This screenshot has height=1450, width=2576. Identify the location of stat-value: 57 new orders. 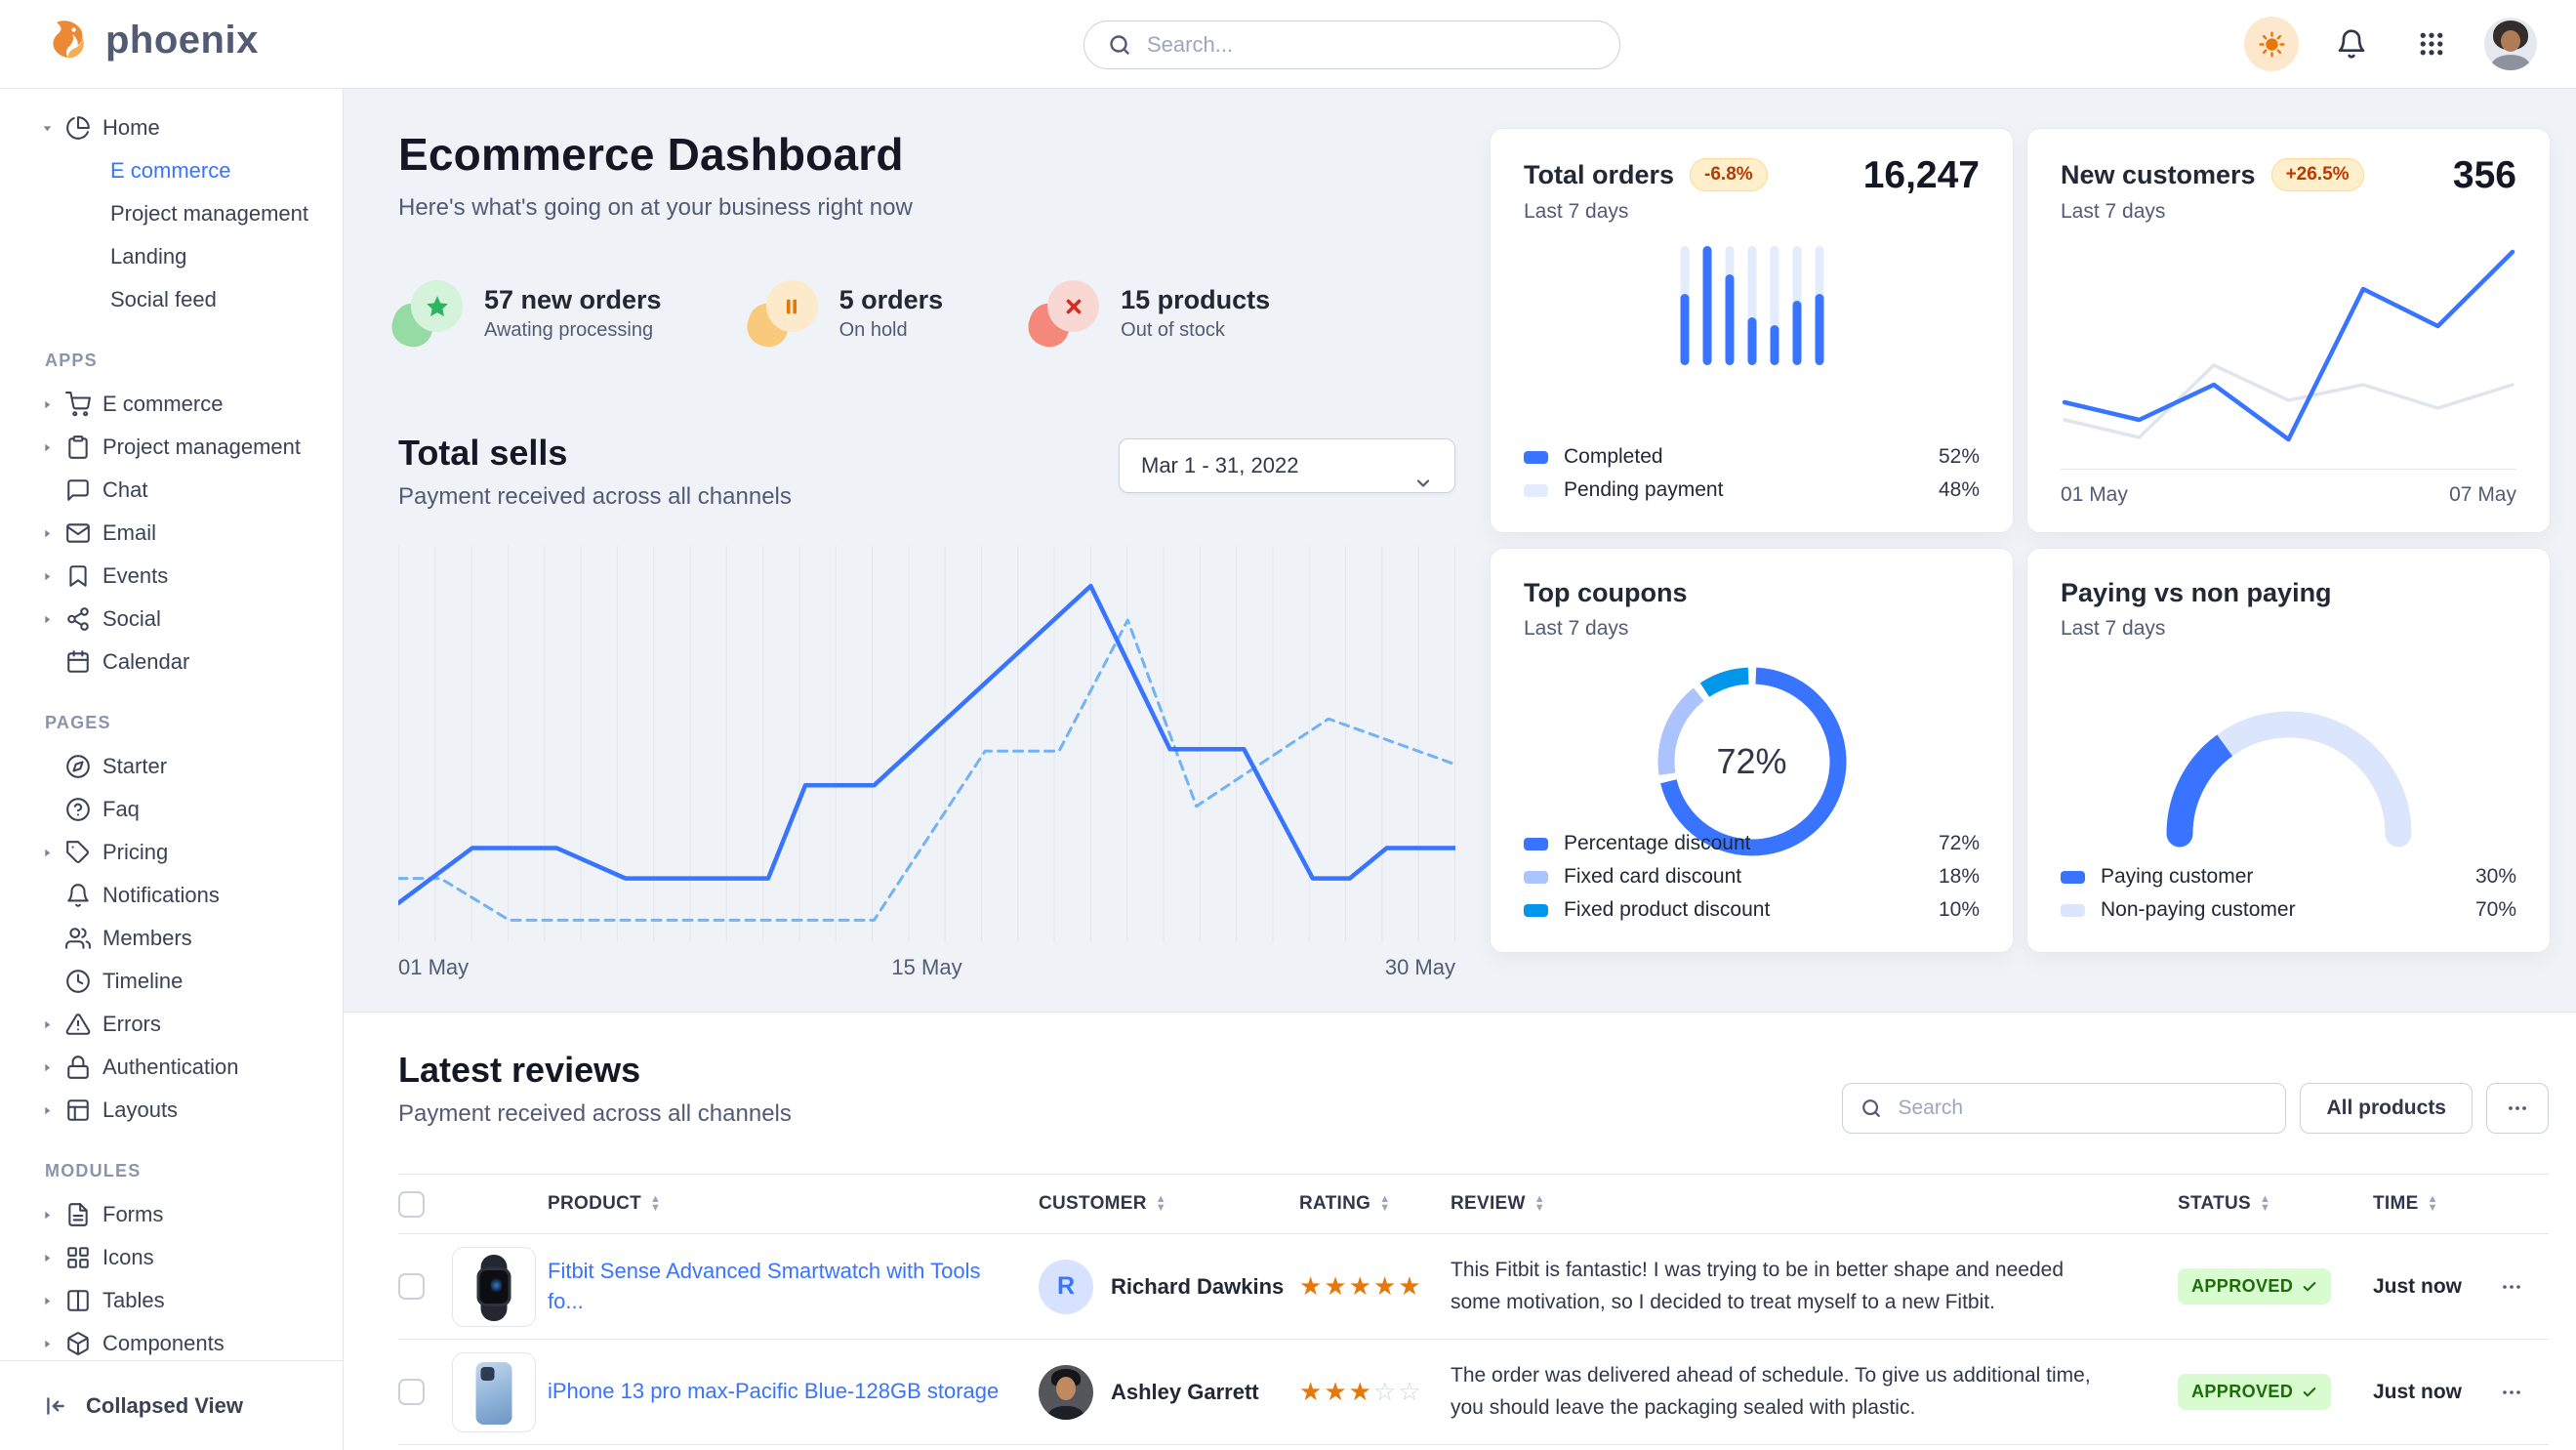
(573, 299).